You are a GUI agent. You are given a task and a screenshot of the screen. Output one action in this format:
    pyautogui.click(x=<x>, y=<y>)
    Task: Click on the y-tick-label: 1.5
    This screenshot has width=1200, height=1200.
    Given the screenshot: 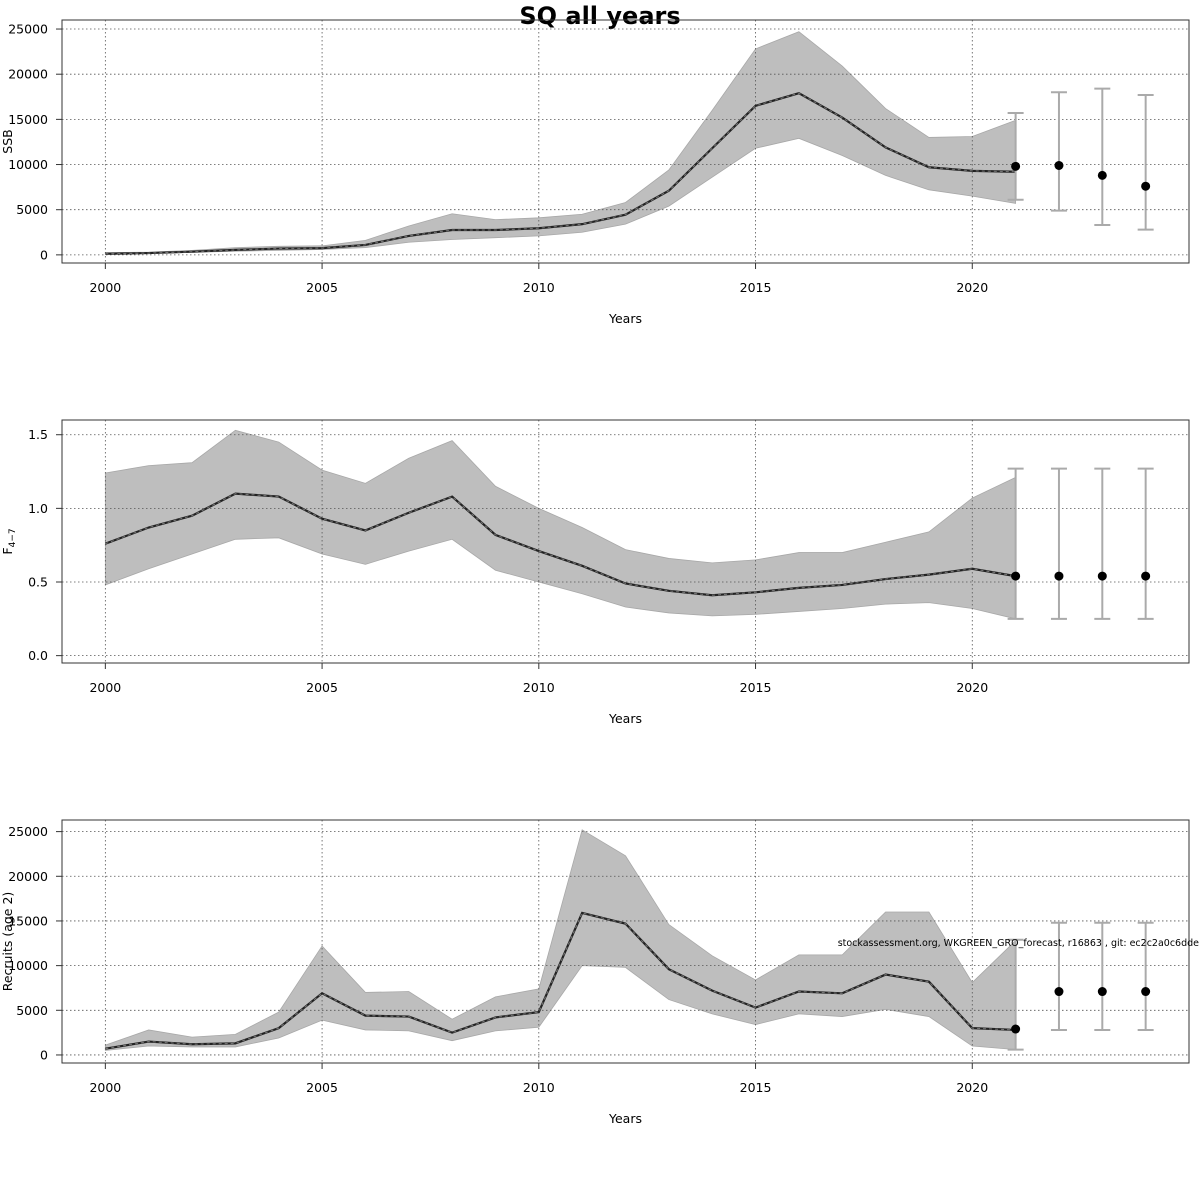 What is the action you would take?
    pyautogui.click(x=38, y=434)
    